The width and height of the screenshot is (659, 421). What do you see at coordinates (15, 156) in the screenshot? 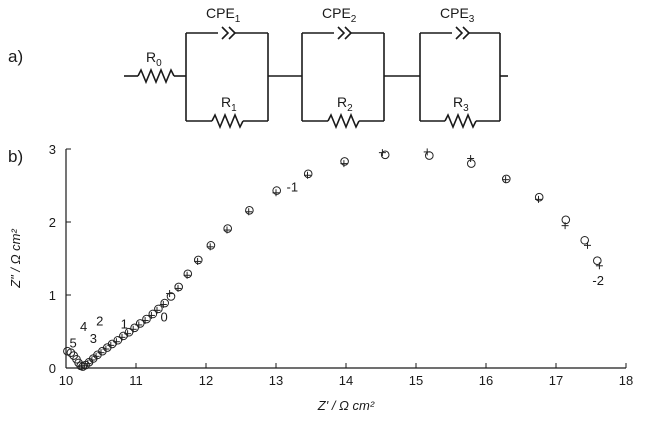
I see `panel-b-label: b)` at bounding box center [15, 156].